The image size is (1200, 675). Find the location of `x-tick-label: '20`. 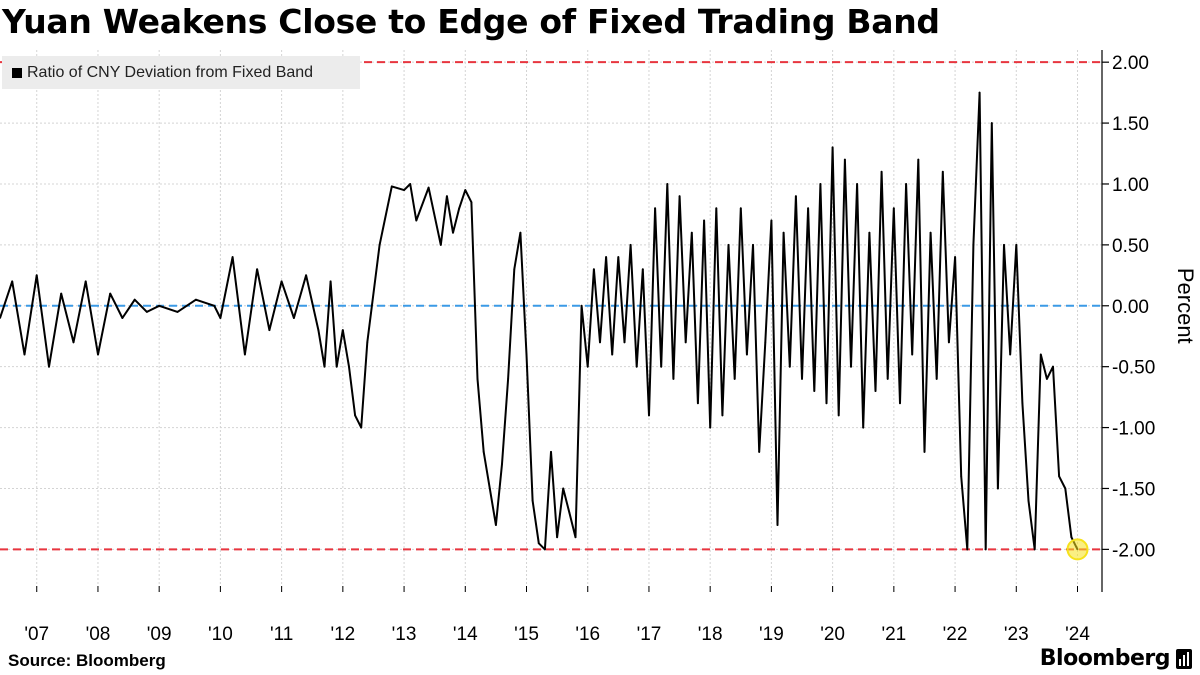

x-tick-label: '20 is located at coordinates (832, 634).